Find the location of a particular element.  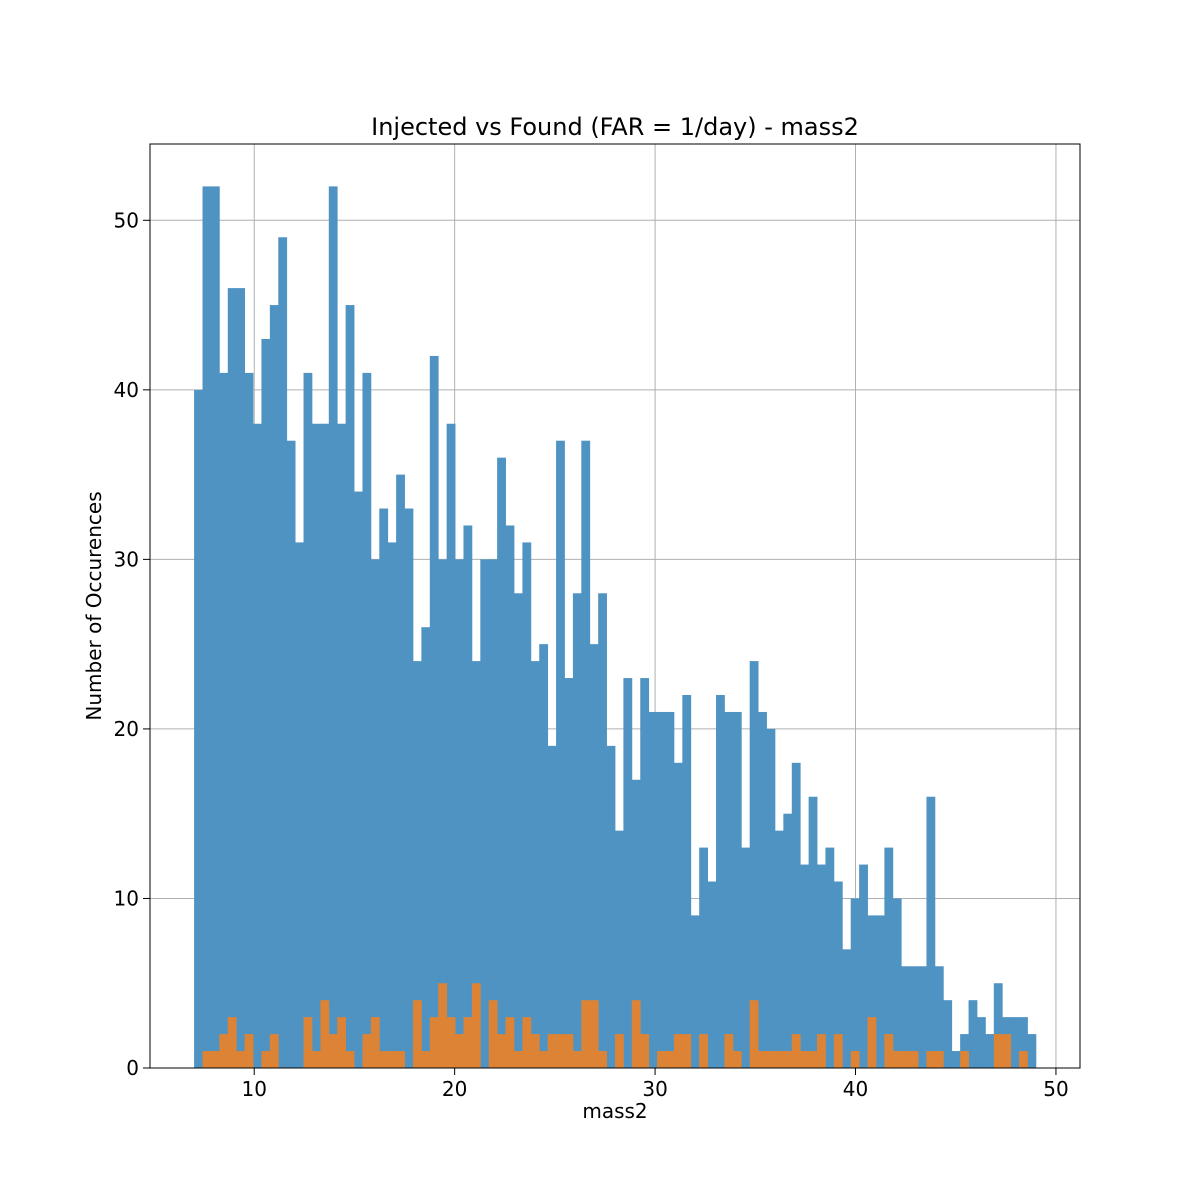

y-tick-label: 10 is located at coordinates (126, 898).